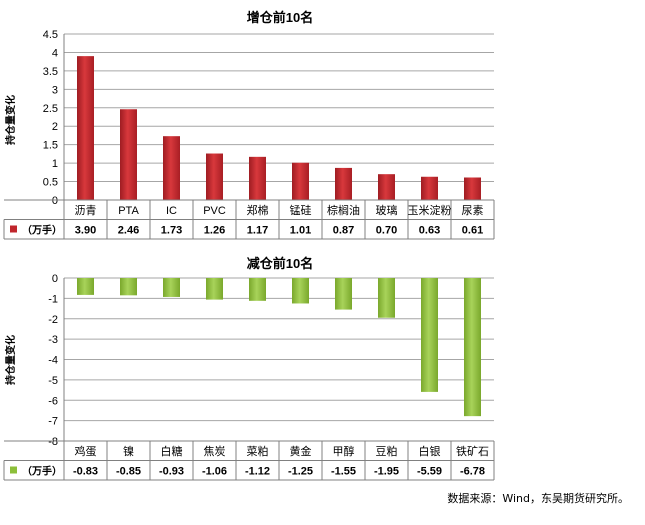 The image size is (645, 525). What do you see at coordinates (128, 451) in the screenshot?
I see `category-label: 镍` at bounding box center [128, 451].